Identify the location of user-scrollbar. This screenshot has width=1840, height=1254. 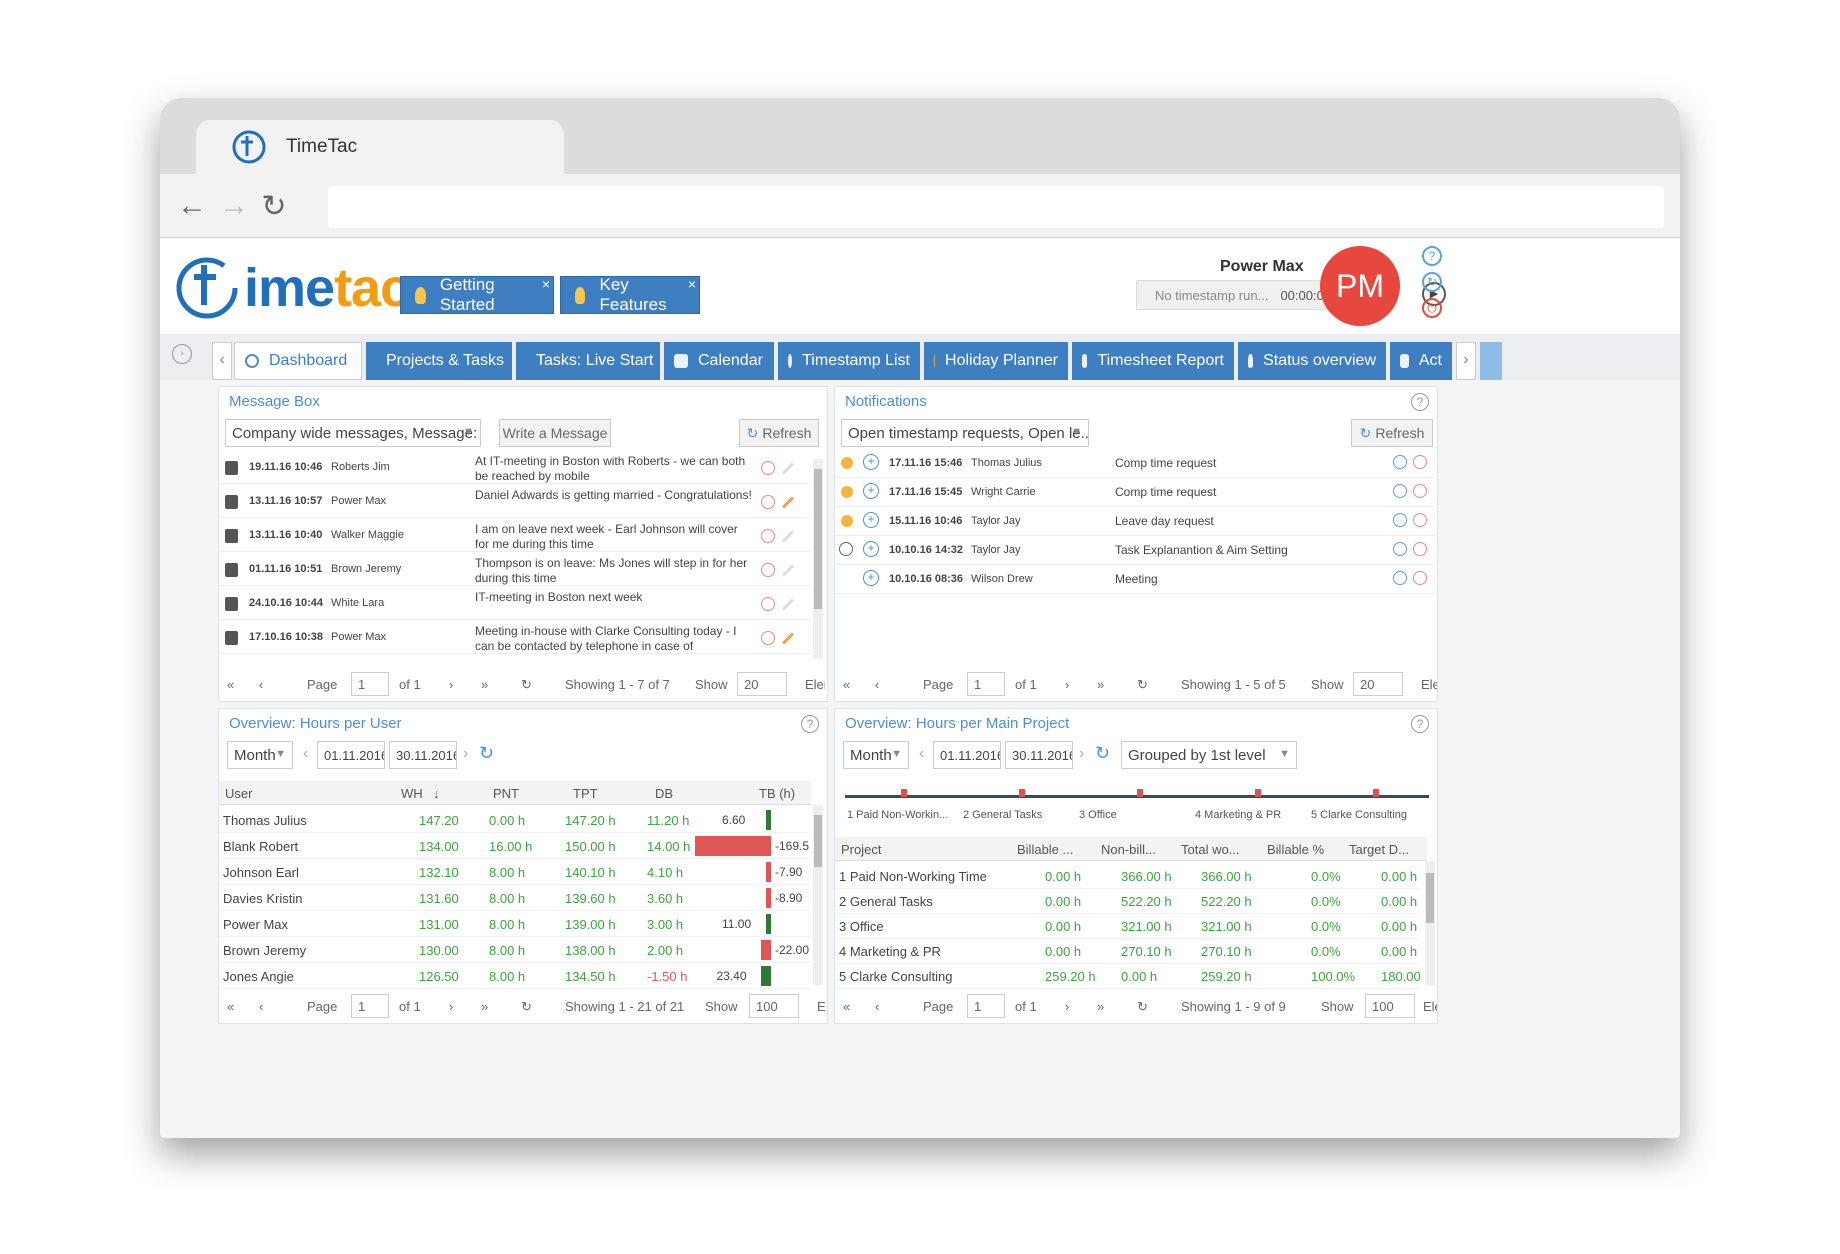
(818, 895).